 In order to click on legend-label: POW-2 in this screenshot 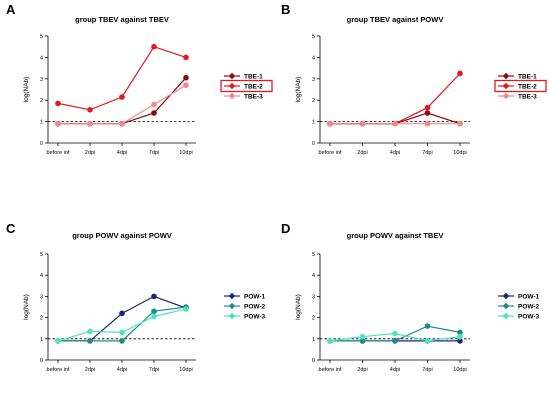, I will do `click(255, 306)`.